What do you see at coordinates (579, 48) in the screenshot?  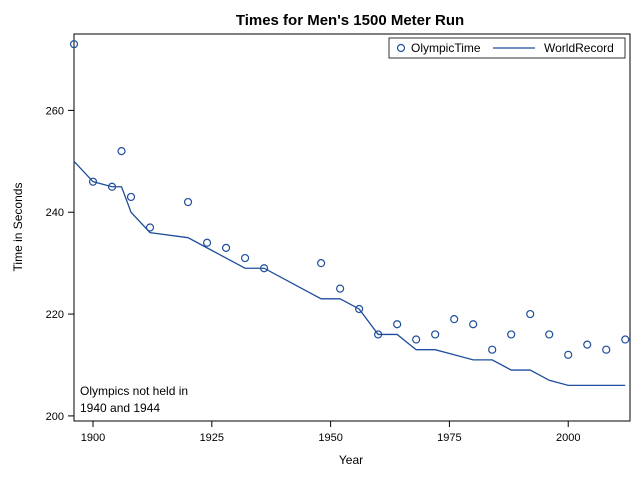 I see `legend-label-worldrecord: WorldRecord` at bounding box center [579, 48].